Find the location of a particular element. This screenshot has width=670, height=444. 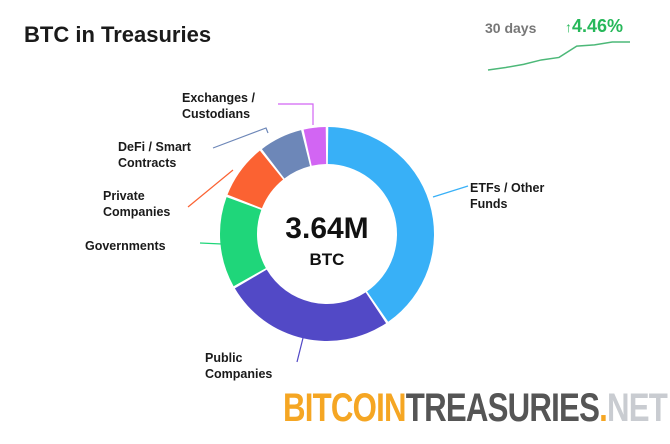

slice-private-companies is located at coordinates (255, 179).